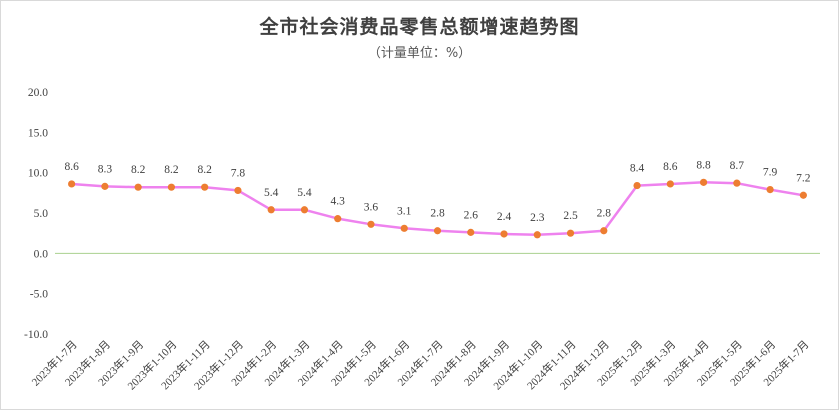 The image size is (839, 410). I want to click on data-label: 2.5, so click(570, 216).